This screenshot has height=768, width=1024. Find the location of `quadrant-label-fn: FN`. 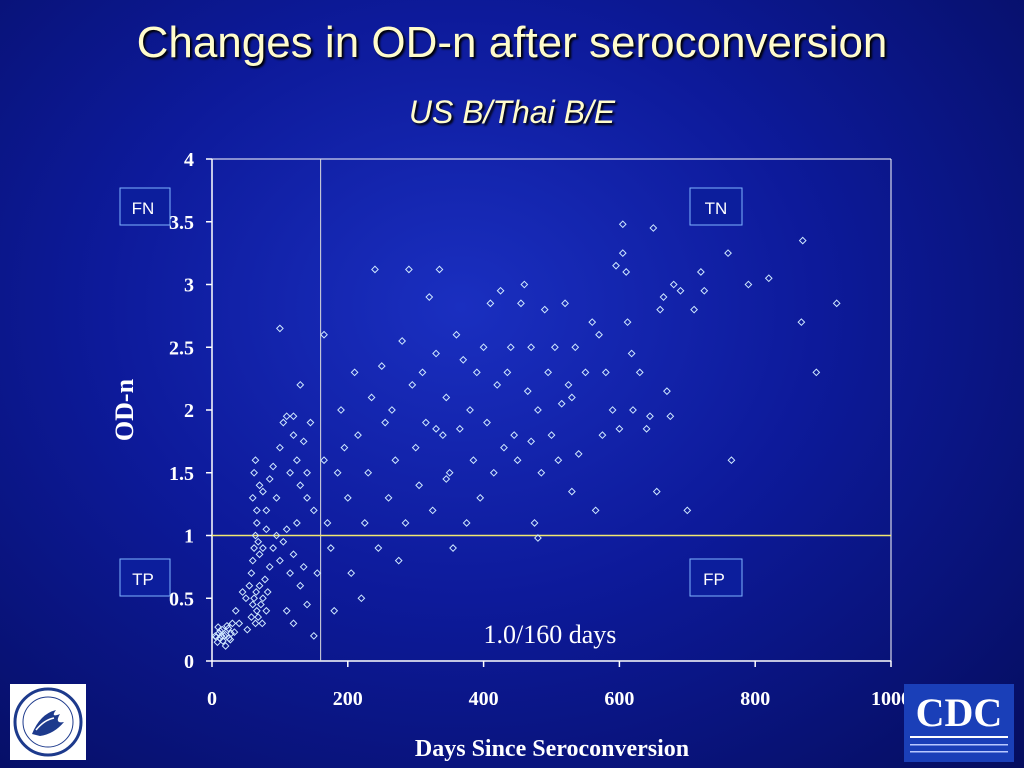

quadrant-label-fn: FN is located at coordinates (145, 206).